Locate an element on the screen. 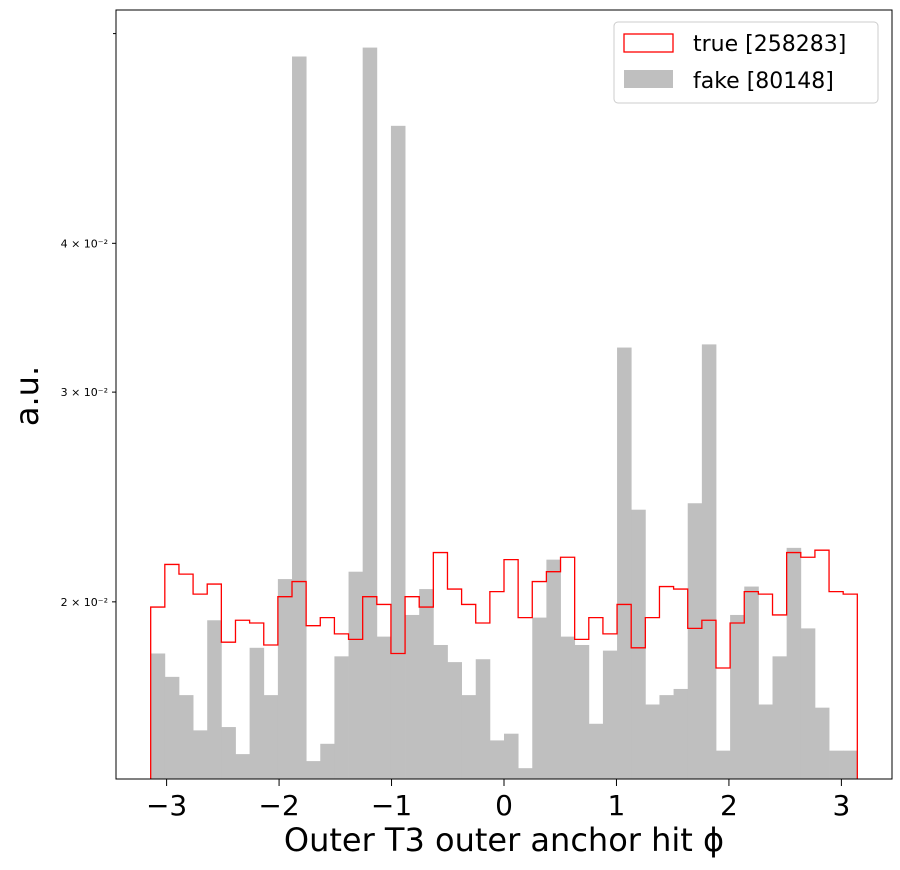  x-tick-label: 2 is located at coordinates (729, 805).